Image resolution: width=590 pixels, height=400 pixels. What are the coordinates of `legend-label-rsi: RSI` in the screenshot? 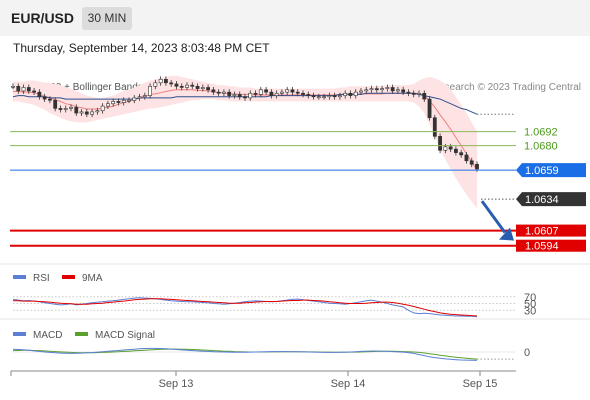 It's located at (41, 278).